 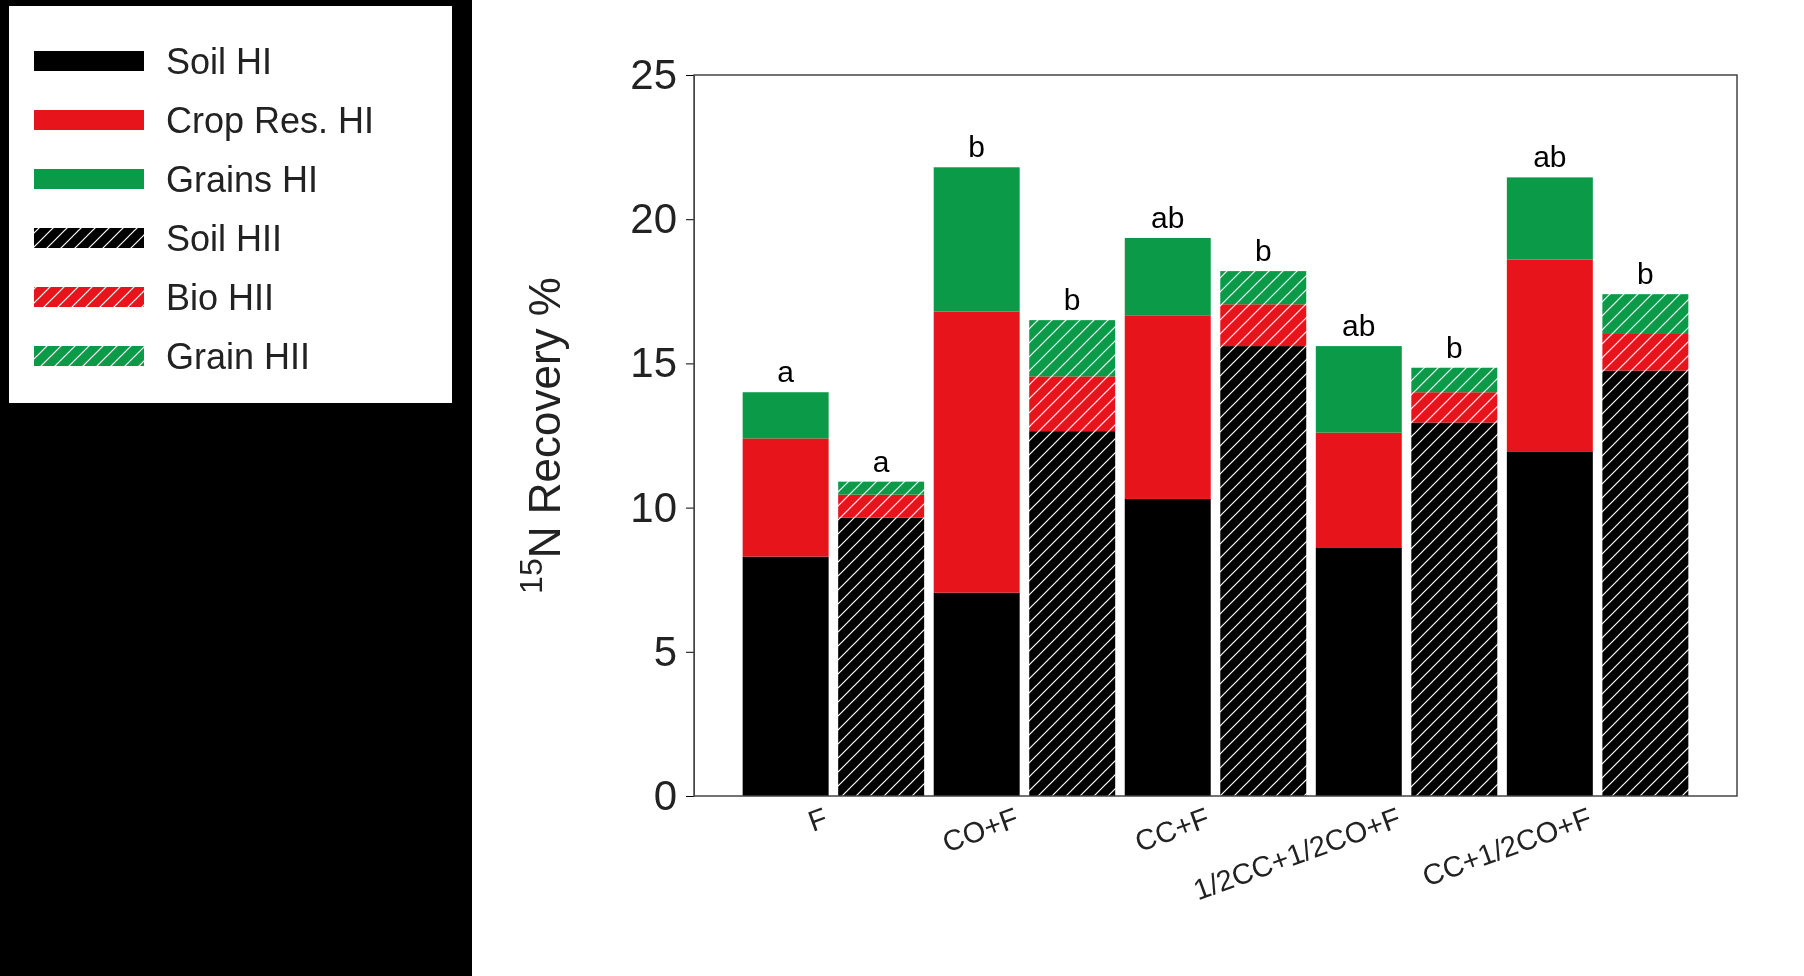 What do you see at coordinates (220, 297) in the screenshot?
I see `legend-label: Bio HII` at bounding box center [220, 297].